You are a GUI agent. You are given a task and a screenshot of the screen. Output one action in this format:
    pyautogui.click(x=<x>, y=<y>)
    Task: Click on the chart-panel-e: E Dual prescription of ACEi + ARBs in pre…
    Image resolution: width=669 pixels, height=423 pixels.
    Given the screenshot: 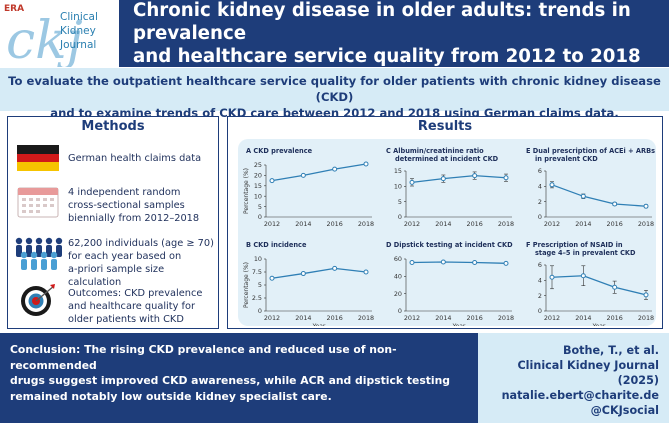 What is the action you would take?
    pyautogui.click(x=590, y=187)
    